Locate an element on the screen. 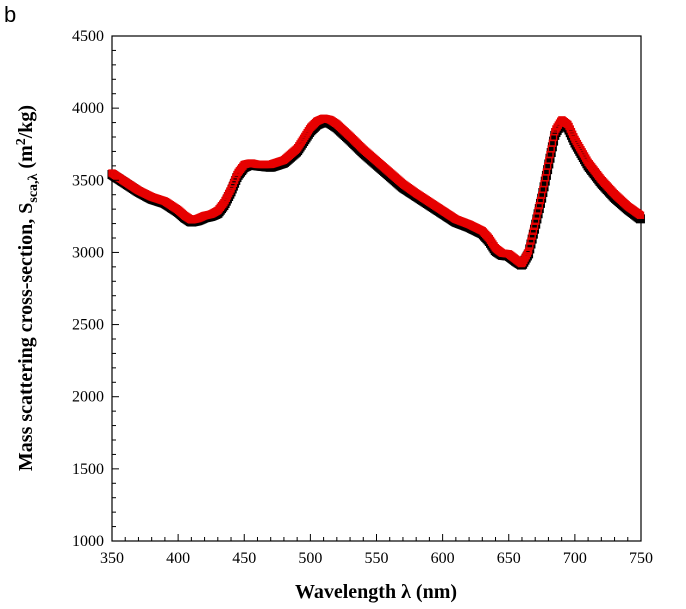  y-axis-title-unit-sup: 2 is located at coordinates (21, 141).